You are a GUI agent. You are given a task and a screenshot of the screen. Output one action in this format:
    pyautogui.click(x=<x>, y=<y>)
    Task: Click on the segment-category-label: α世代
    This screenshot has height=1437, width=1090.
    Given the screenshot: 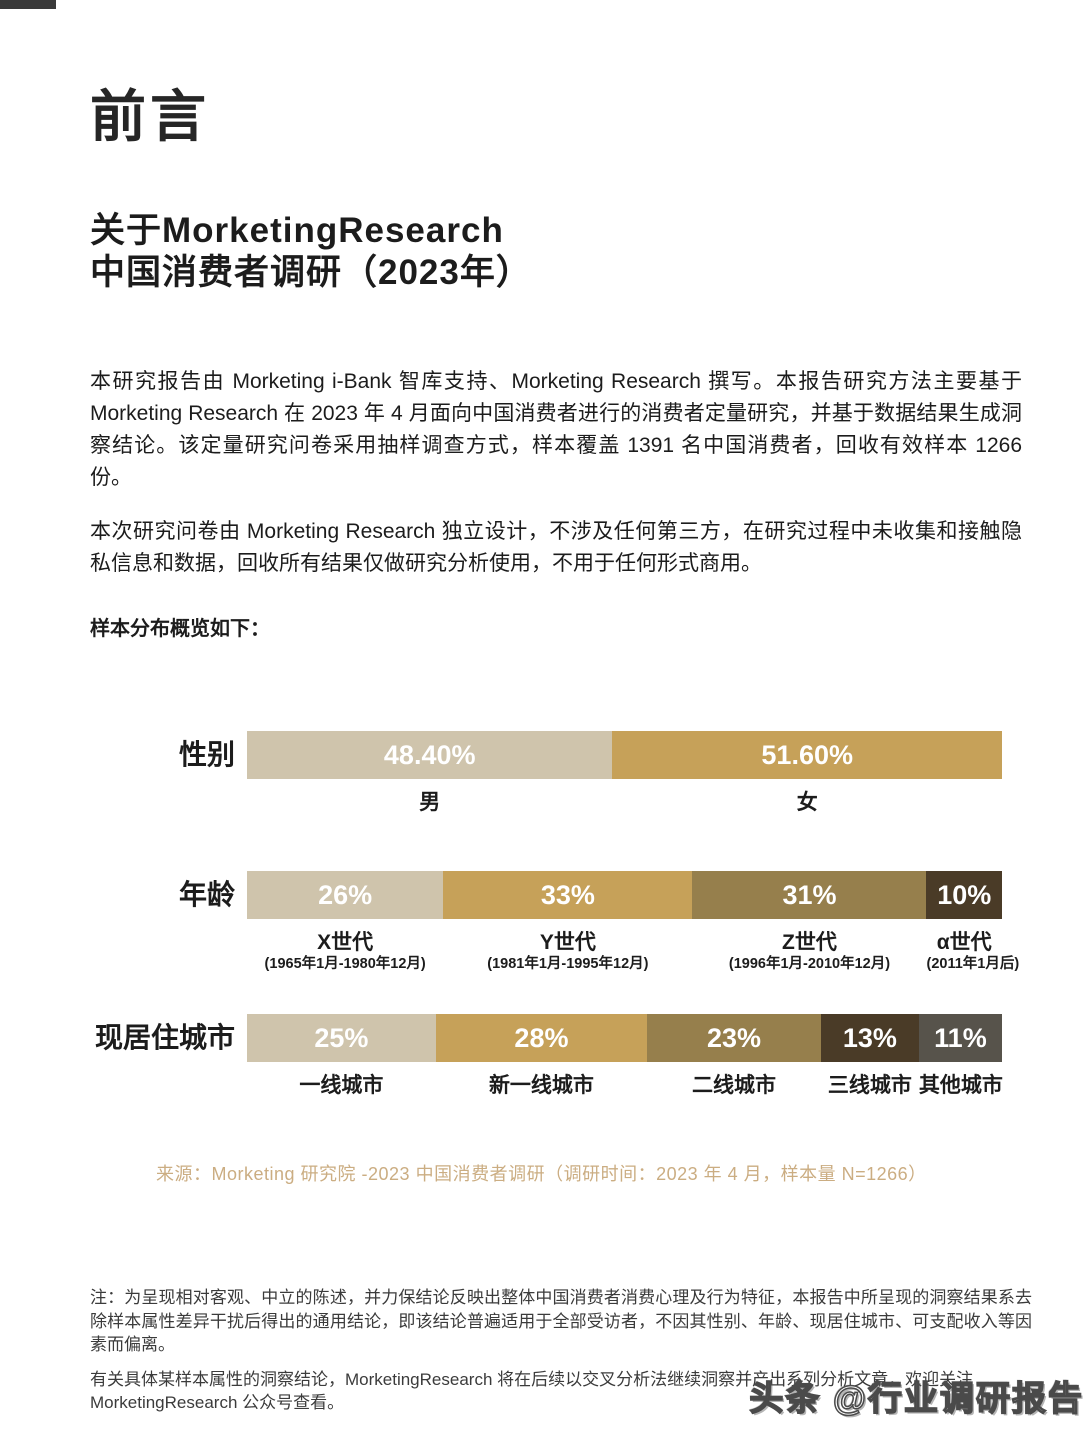 What is the action you would take?
    pyautogui.click(x=964, y=942)
    